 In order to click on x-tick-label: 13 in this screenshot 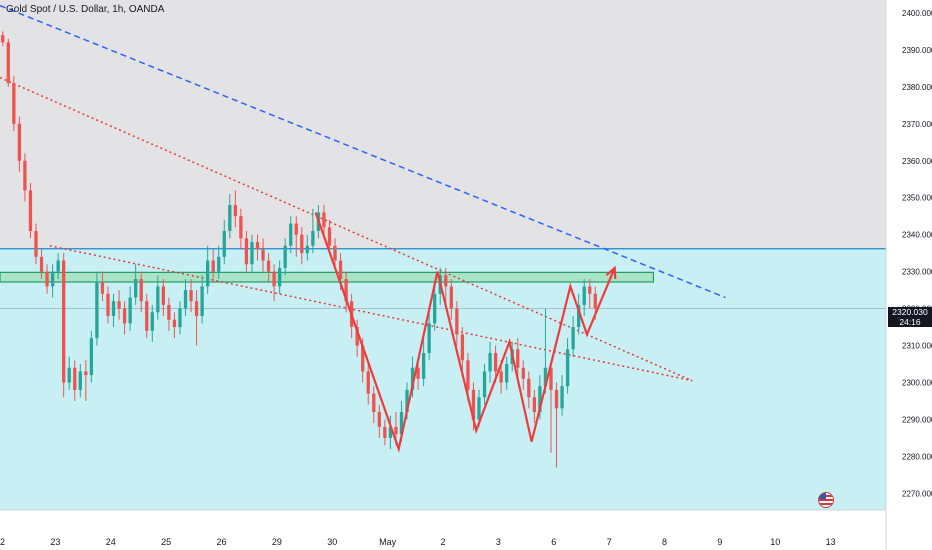, I will do `click(831, 542)`.